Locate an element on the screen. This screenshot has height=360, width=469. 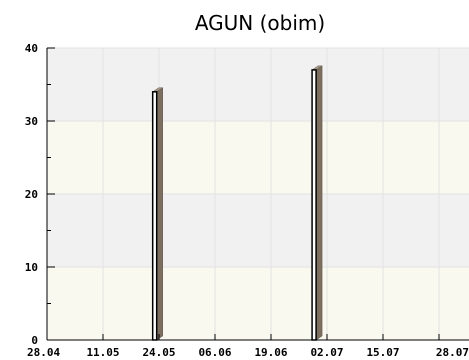
x-tick-label: 24.05 is located at coordinates (158, 352).